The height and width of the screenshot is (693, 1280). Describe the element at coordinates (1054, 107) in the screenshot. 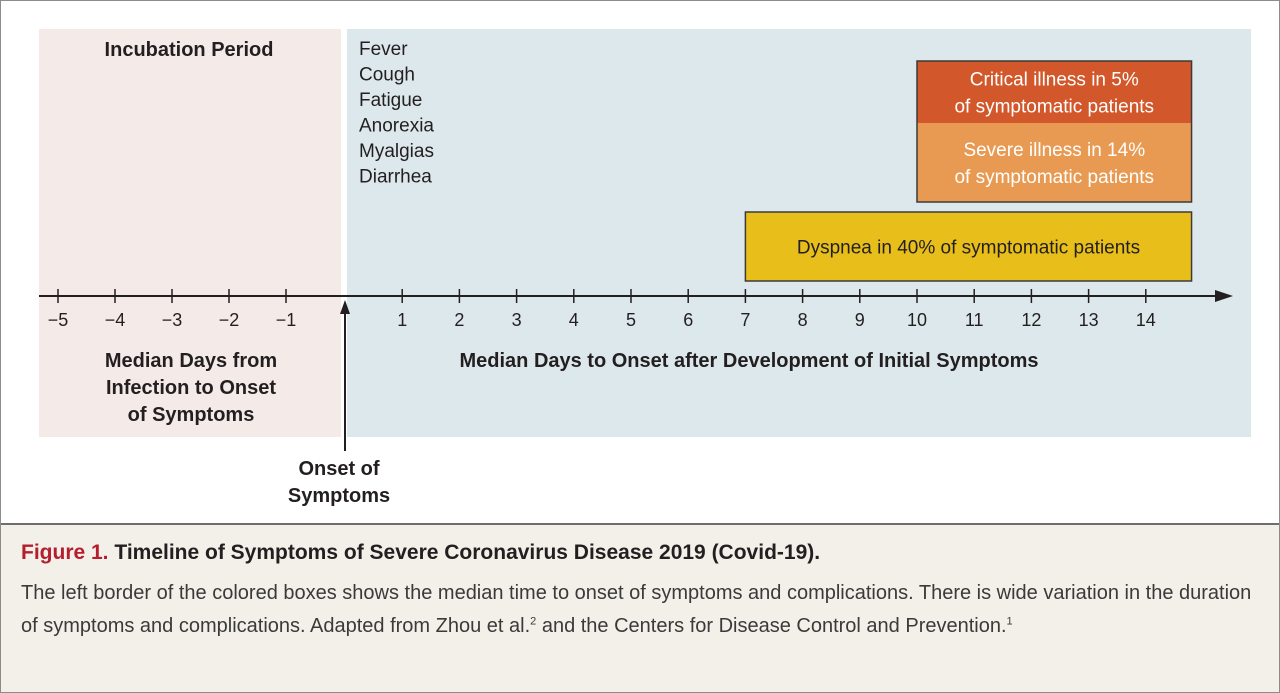

I see `critical-box-label-line-2: of symptomatic patients` at that location.